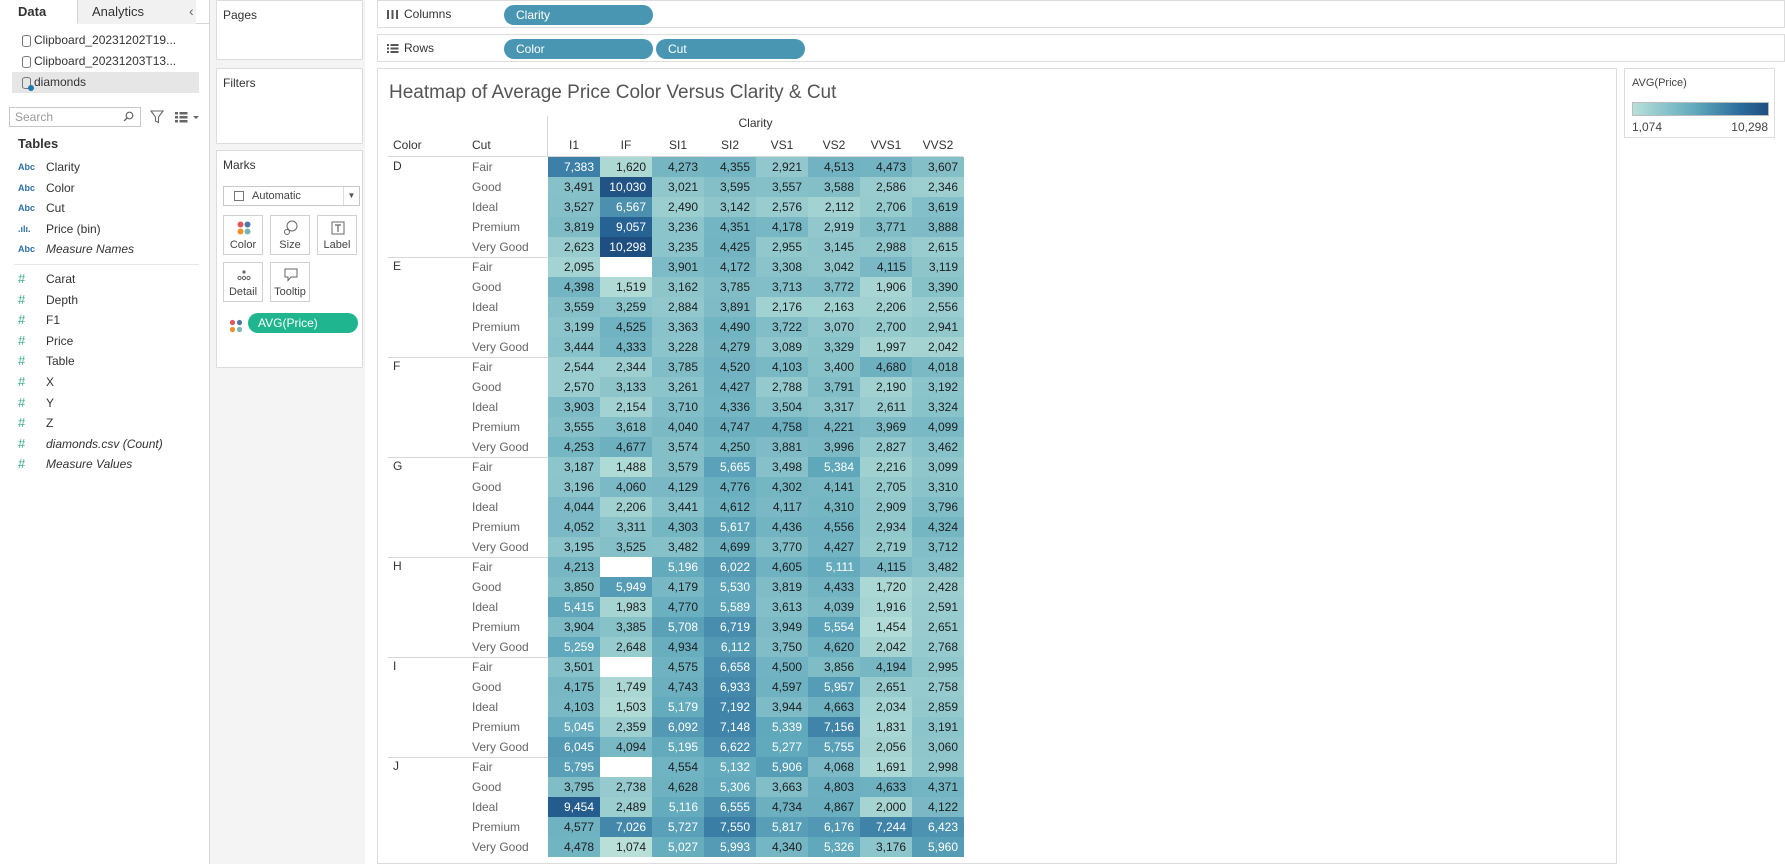 Image resolution: width=1785 pixels, height=864 pixels. I want to click on heatmap-cell: 2,884, so click(678, 307).